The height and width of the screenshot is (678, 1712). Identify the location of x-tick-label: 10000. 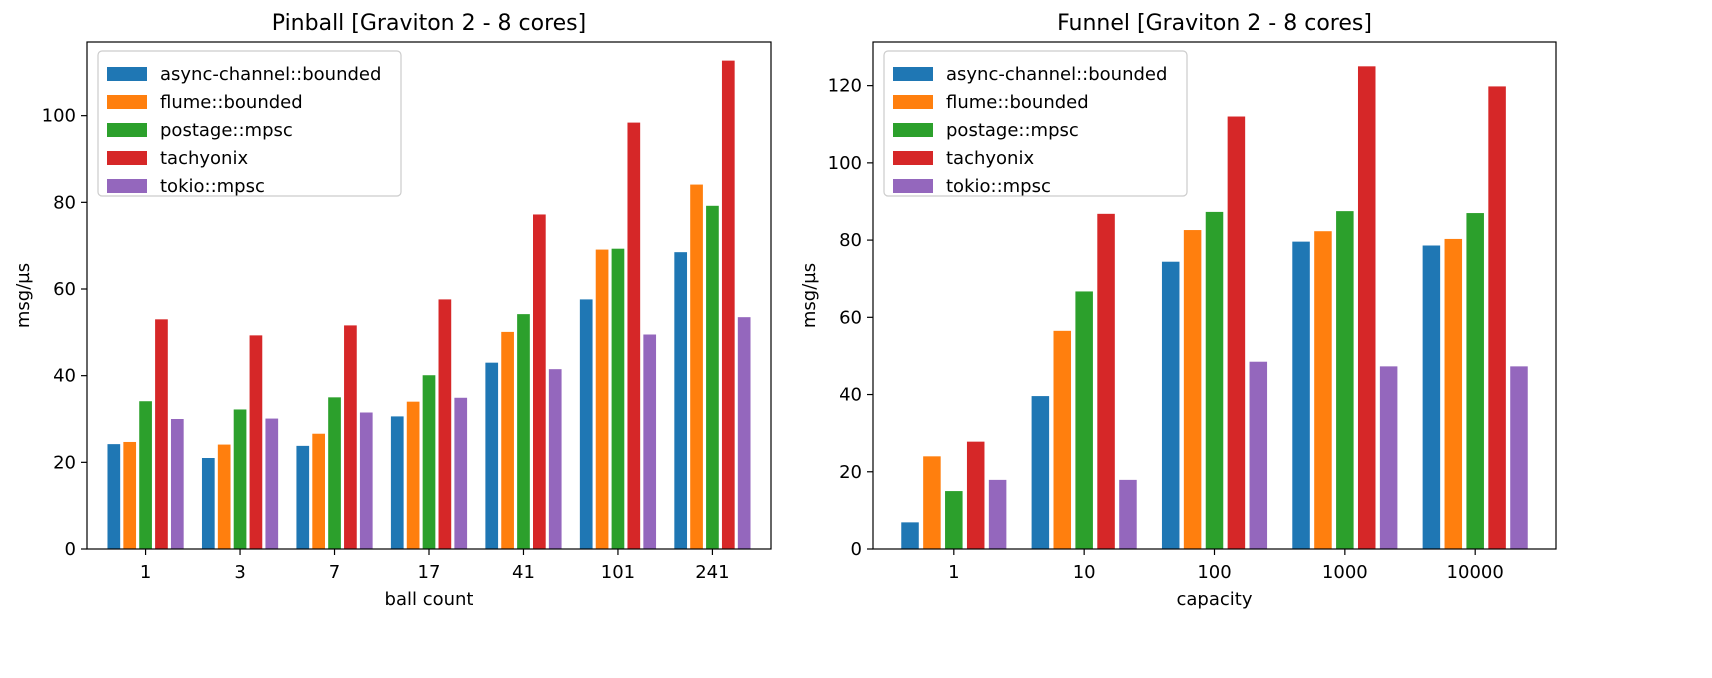
(1475, 572).